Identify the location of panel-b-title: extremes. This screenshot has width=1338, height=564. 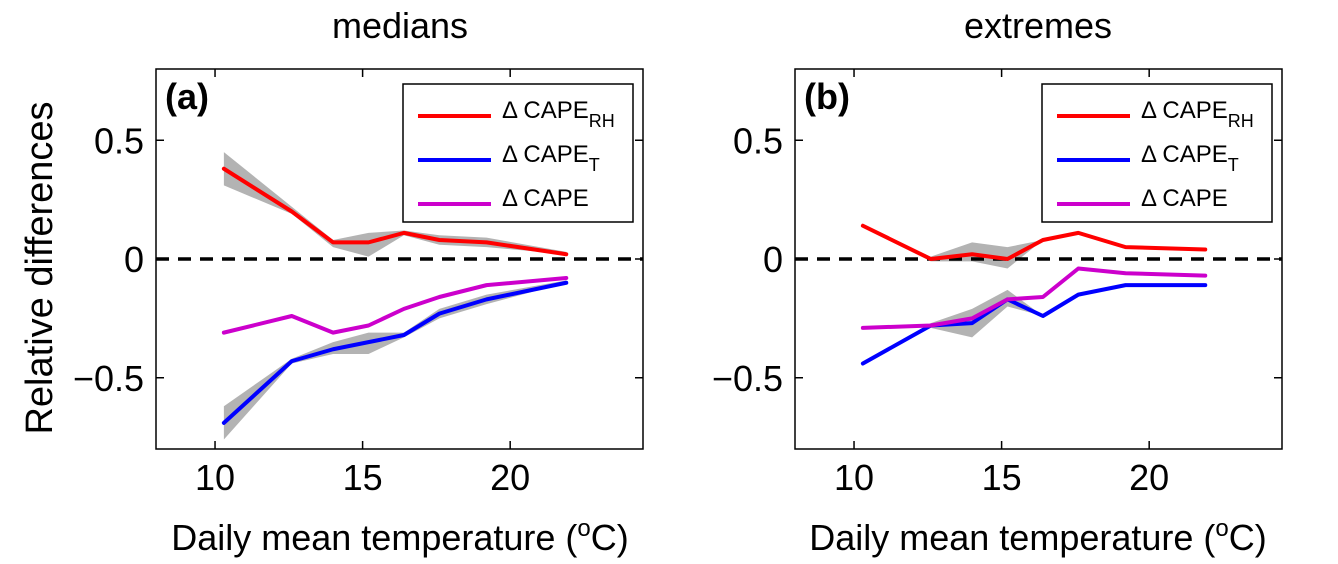
(1038, 25).